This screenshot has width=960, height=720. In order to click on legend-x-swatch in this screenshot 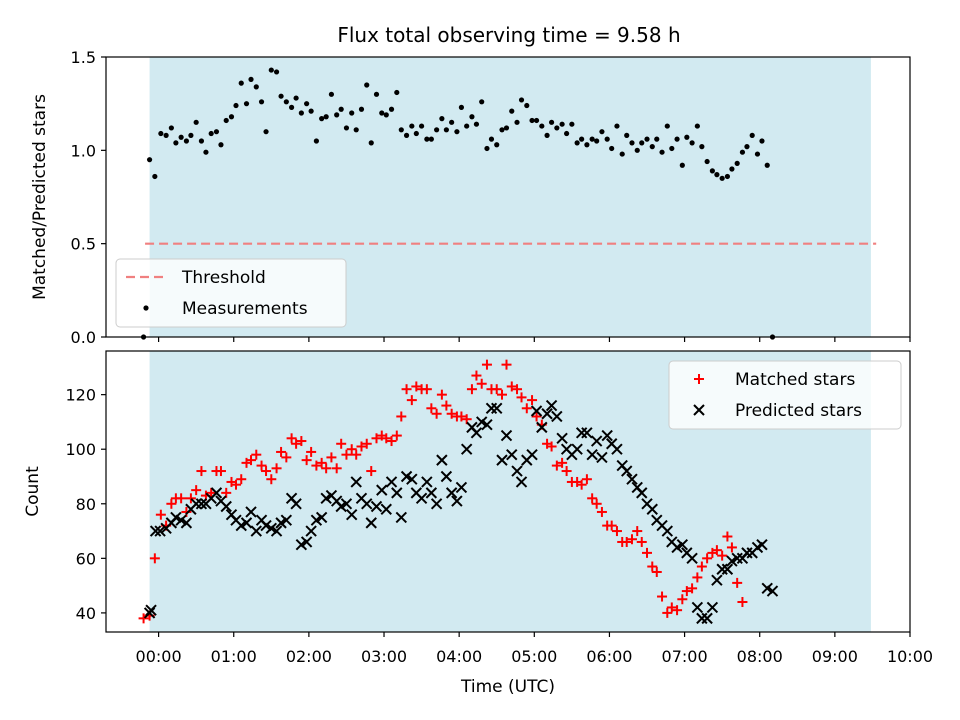, I will do `click(699, 410)`.